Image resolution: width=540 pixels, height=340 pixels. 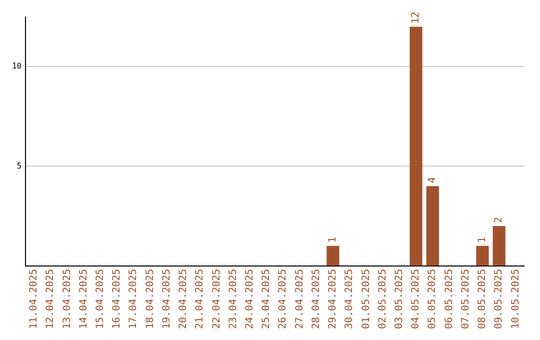 I want to click on x-tick-label: 14.04.2025, so click(x=84, y=299).